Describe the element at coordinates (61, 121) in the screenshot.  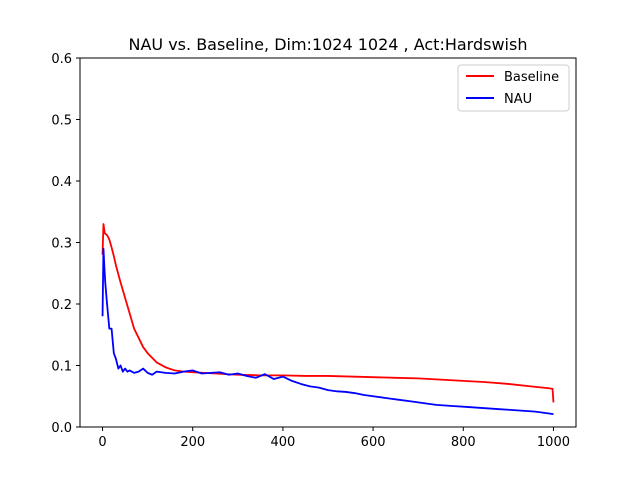
I see `y-tick-label: 0.5` at that location.